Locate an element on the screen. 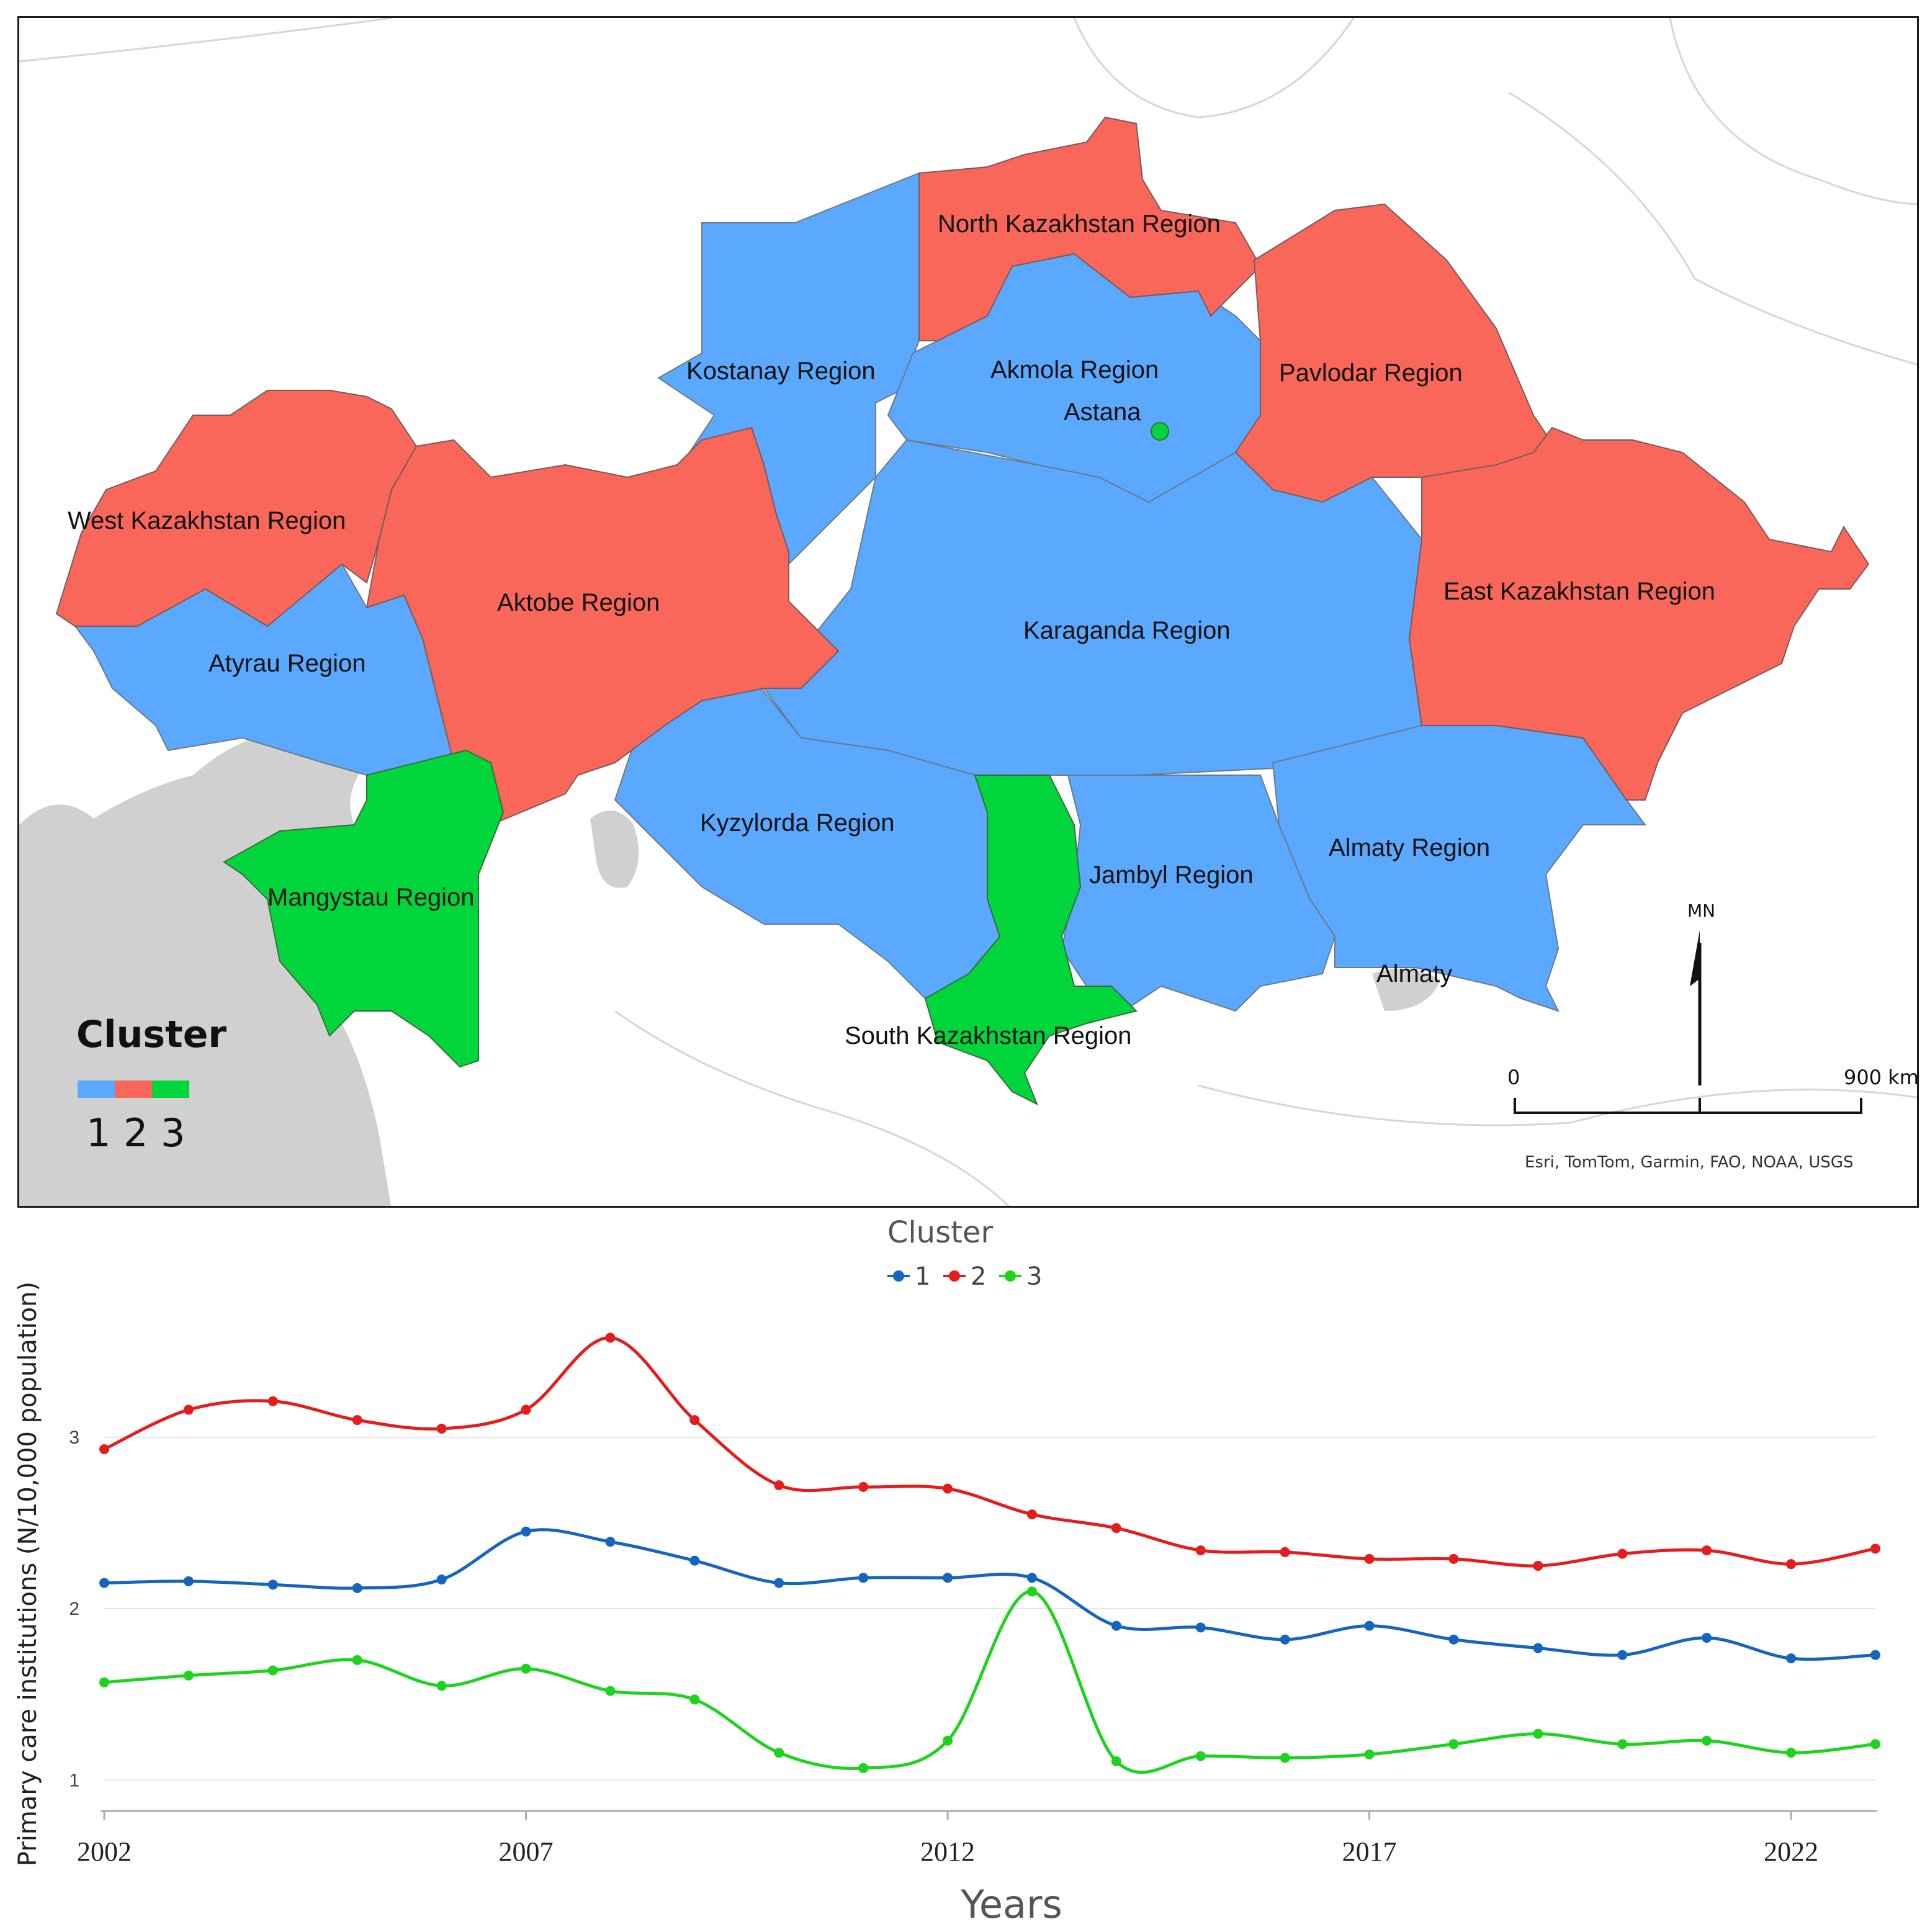 The width and height of the screenshot is (1930, 1932). legend-title: Cluster is located at coordinates (151, 1034).